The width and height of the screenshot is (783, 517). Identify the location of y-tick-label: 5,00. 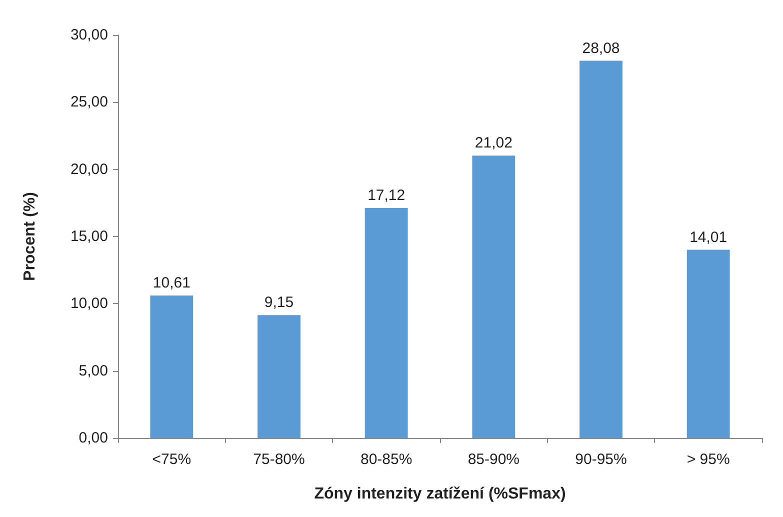
(93, 371).